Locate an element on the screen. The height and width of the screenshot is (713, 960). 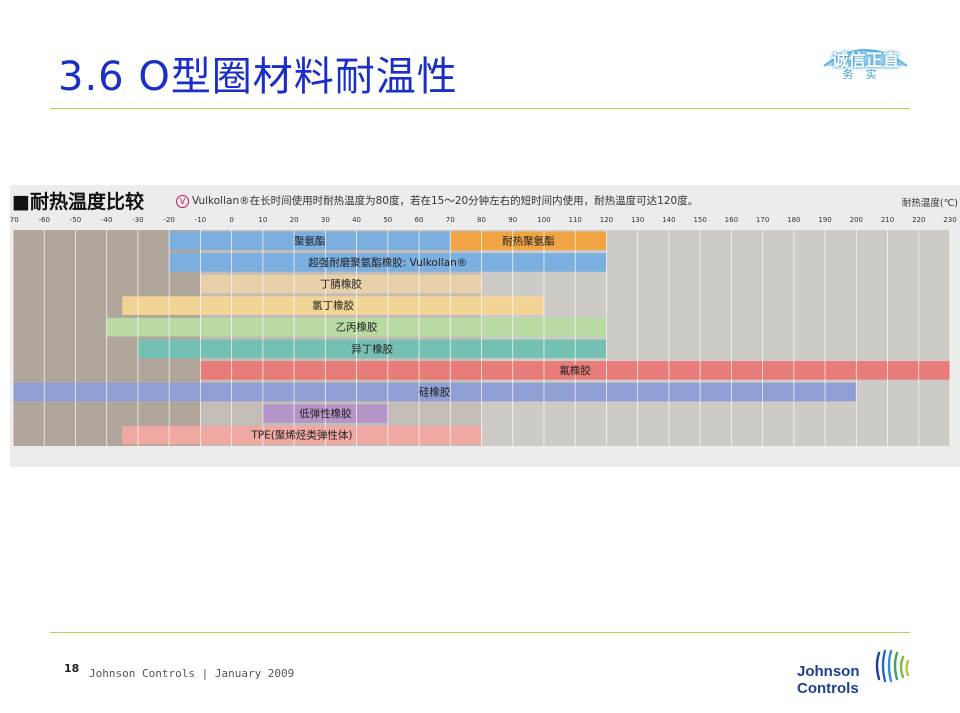
x-tick-label: 110 is located at coordinates (575, 220).